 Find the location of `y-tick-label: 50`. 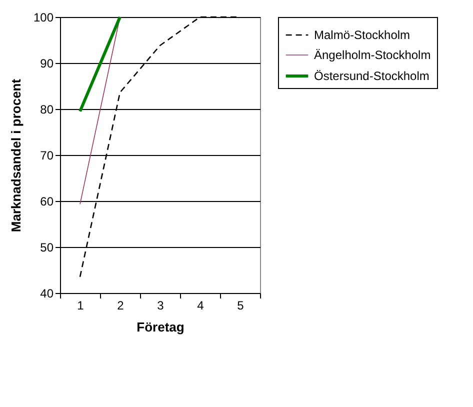

y-tick-label: 50 is located at coordinates (47, 247).